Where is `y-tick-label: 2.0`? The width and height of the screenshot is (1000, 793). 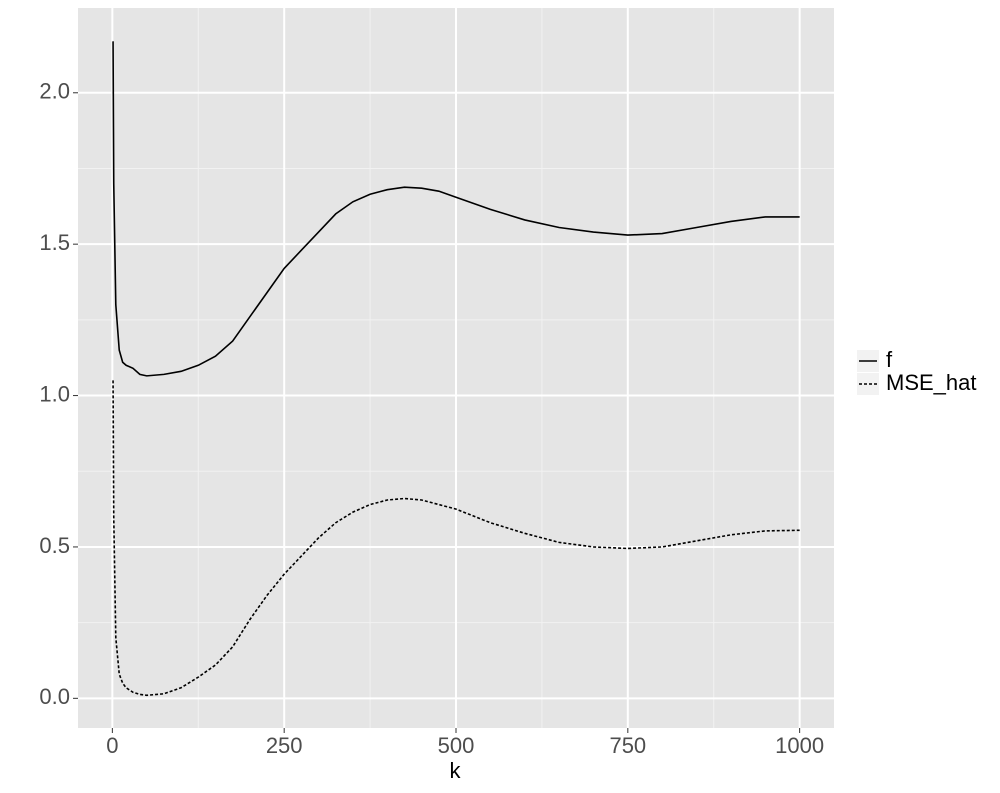
y-tick-label: 2.0 is located at coordinates (54, 91).